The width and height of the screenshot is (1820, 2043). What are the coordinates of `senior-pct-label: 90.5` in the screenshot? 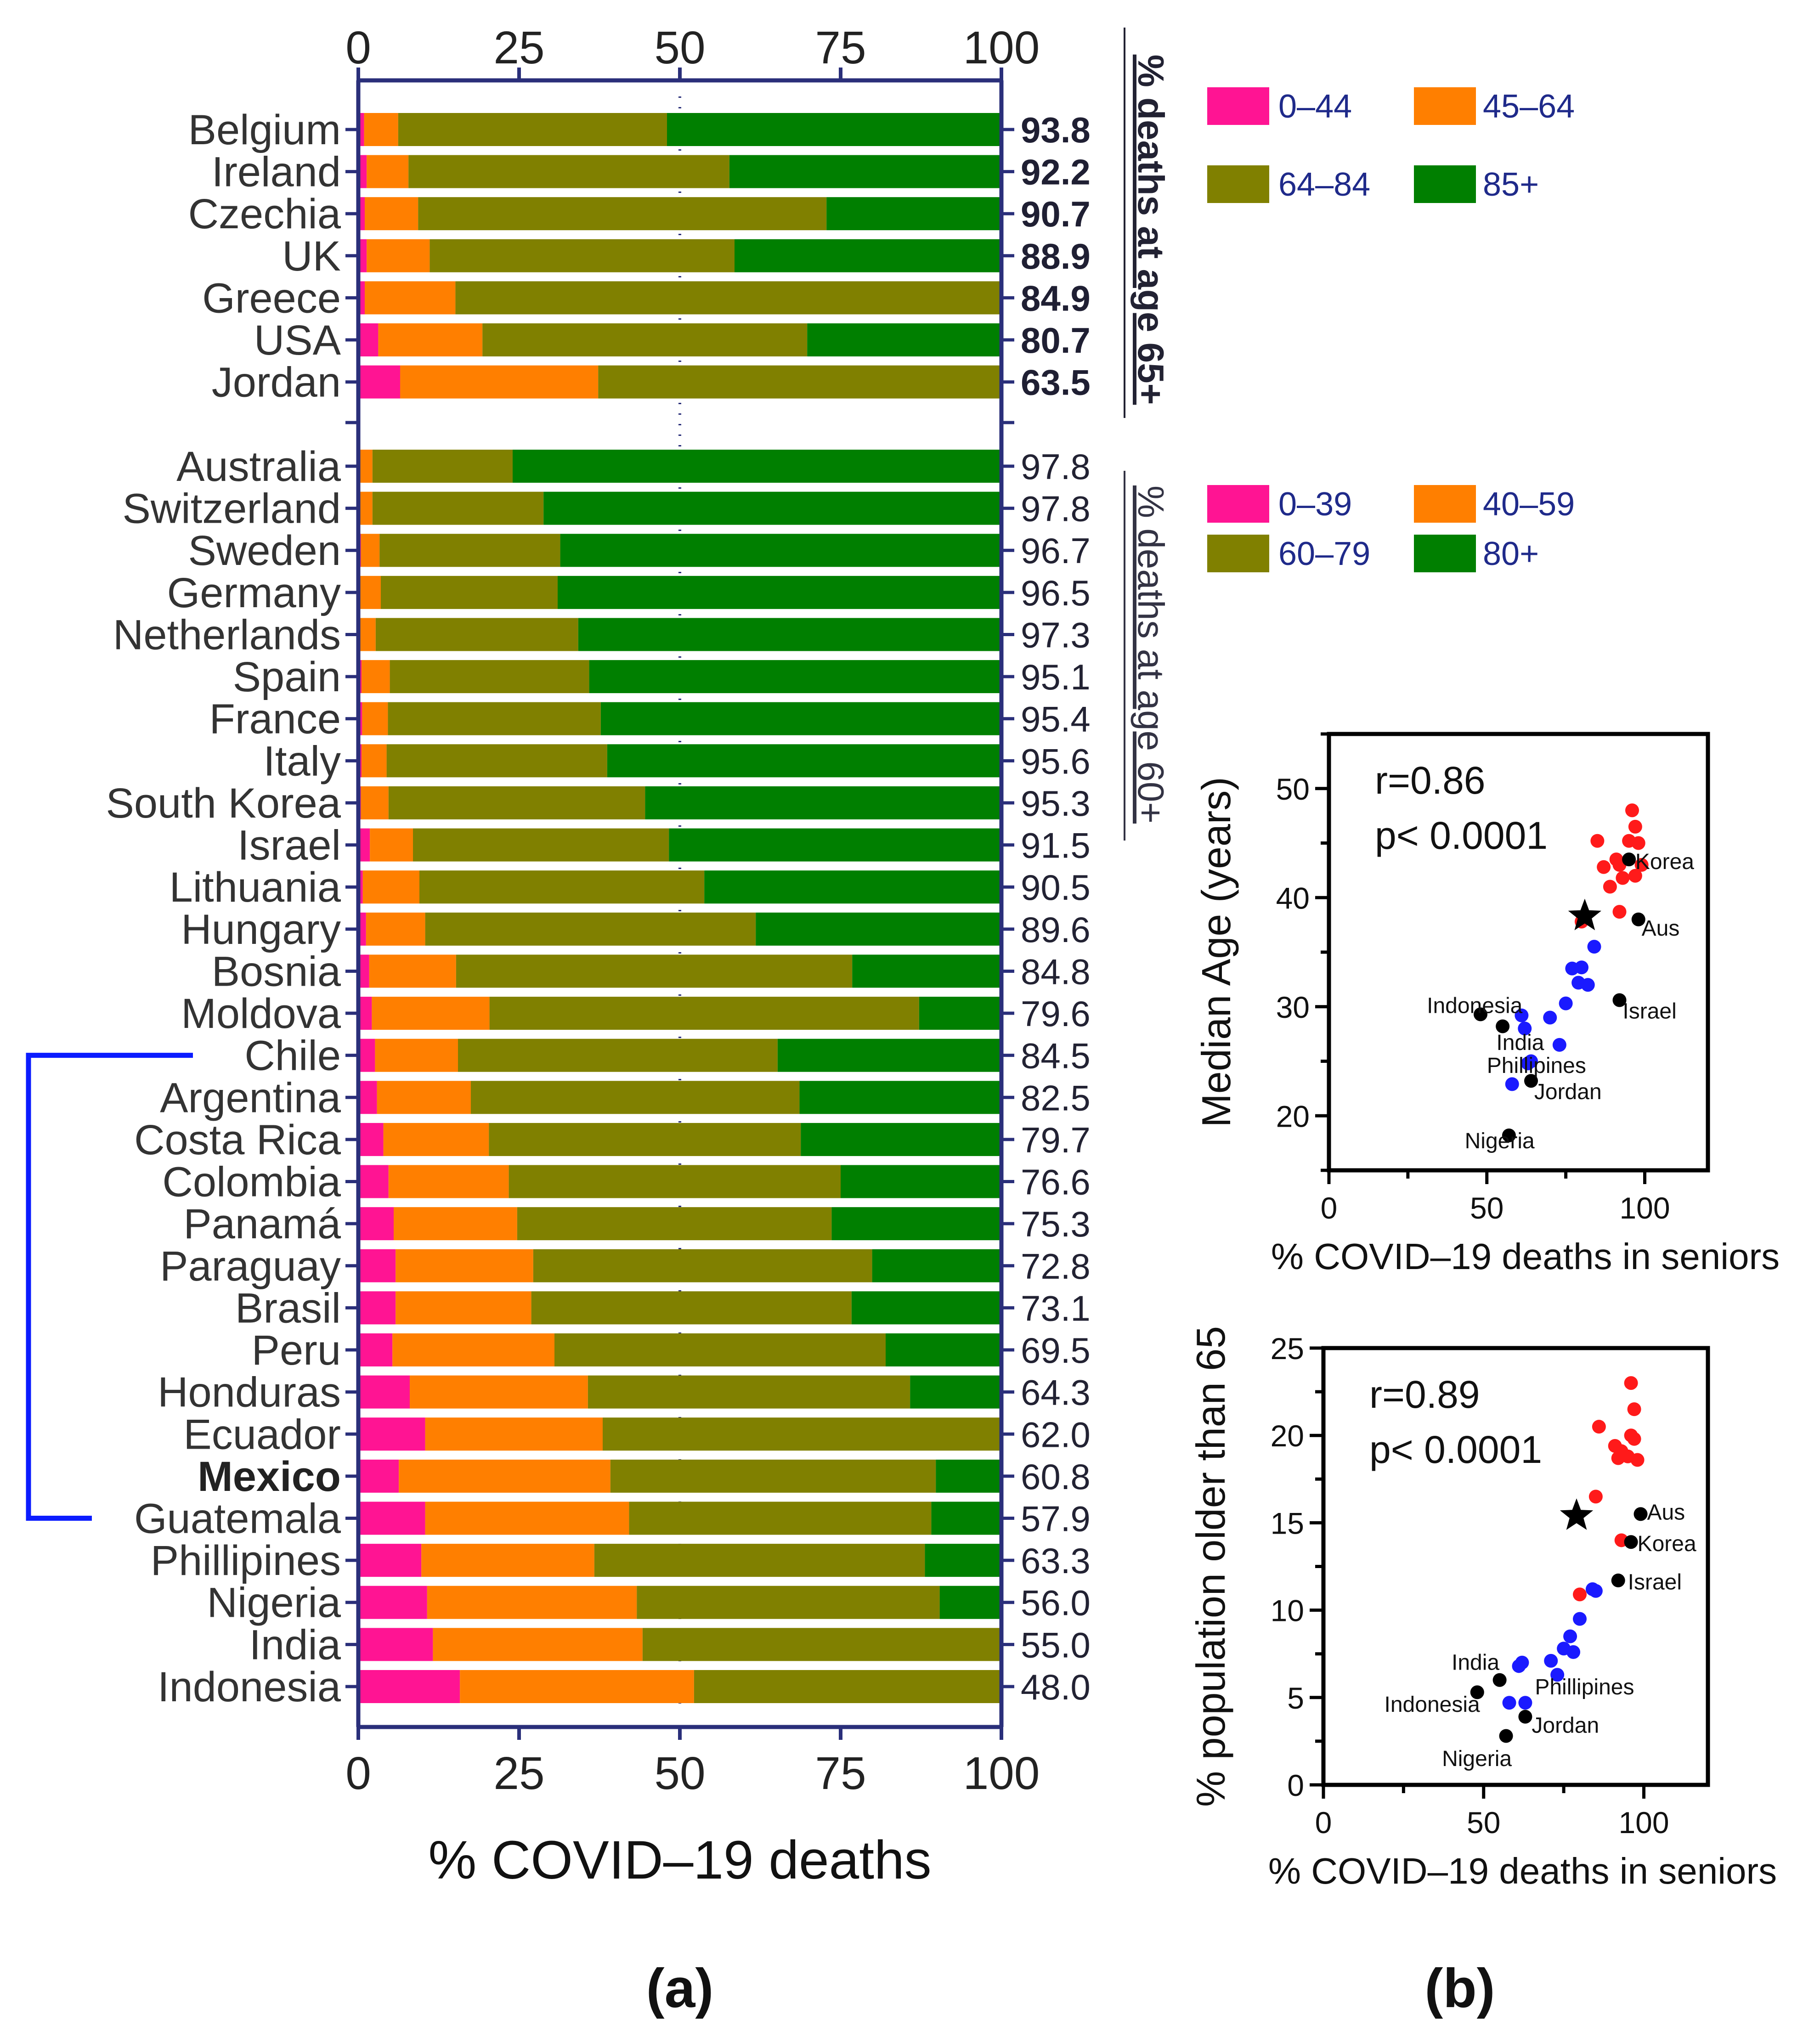 It's located at (1056, 887).